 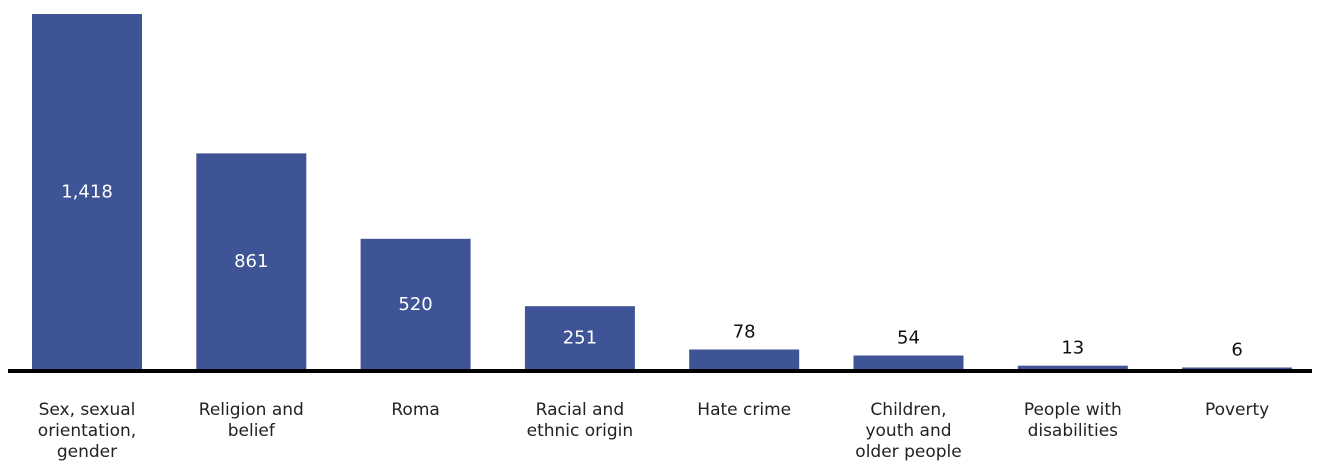 I want to click on category-label-line: Roma, so click(x=415, y=410).